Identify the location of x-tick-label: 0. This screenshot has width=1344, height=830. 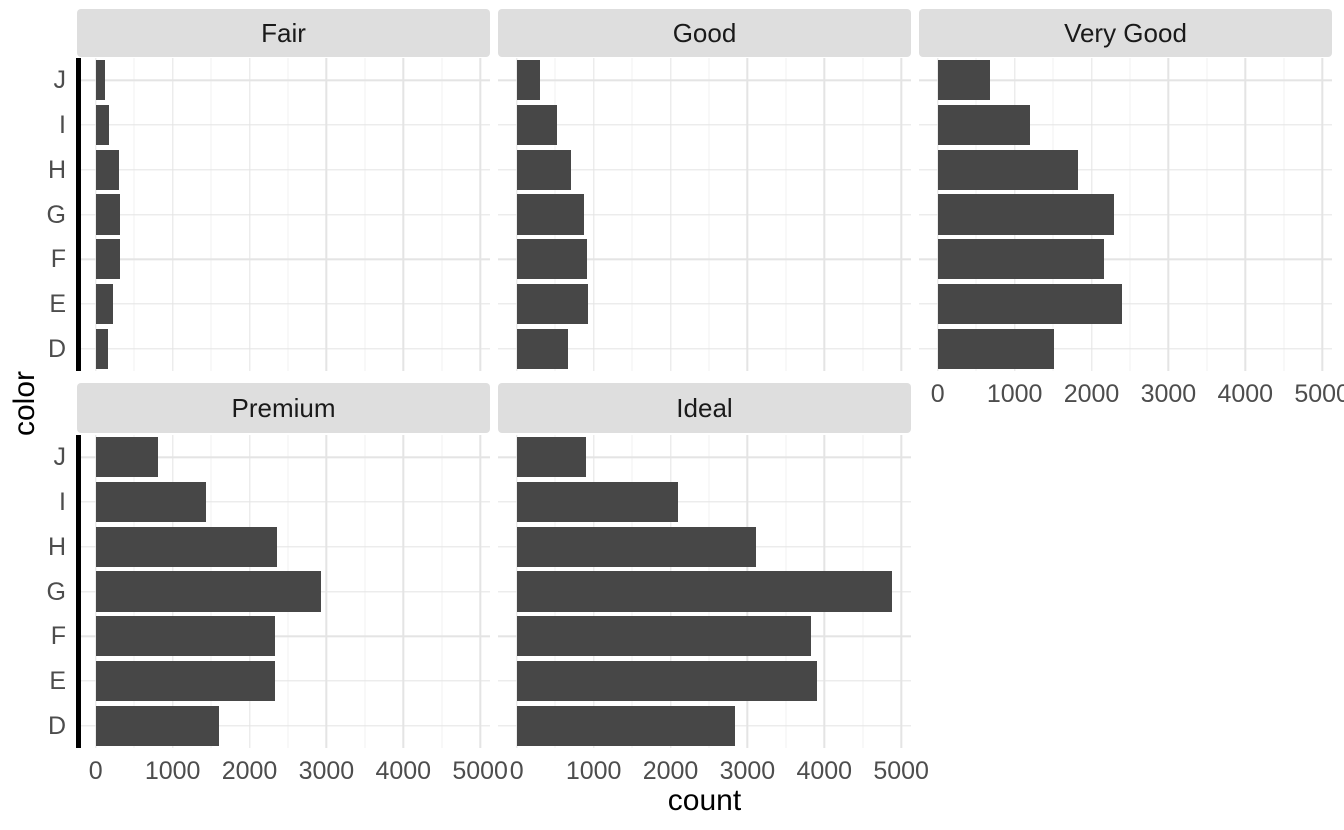
(937, 394).